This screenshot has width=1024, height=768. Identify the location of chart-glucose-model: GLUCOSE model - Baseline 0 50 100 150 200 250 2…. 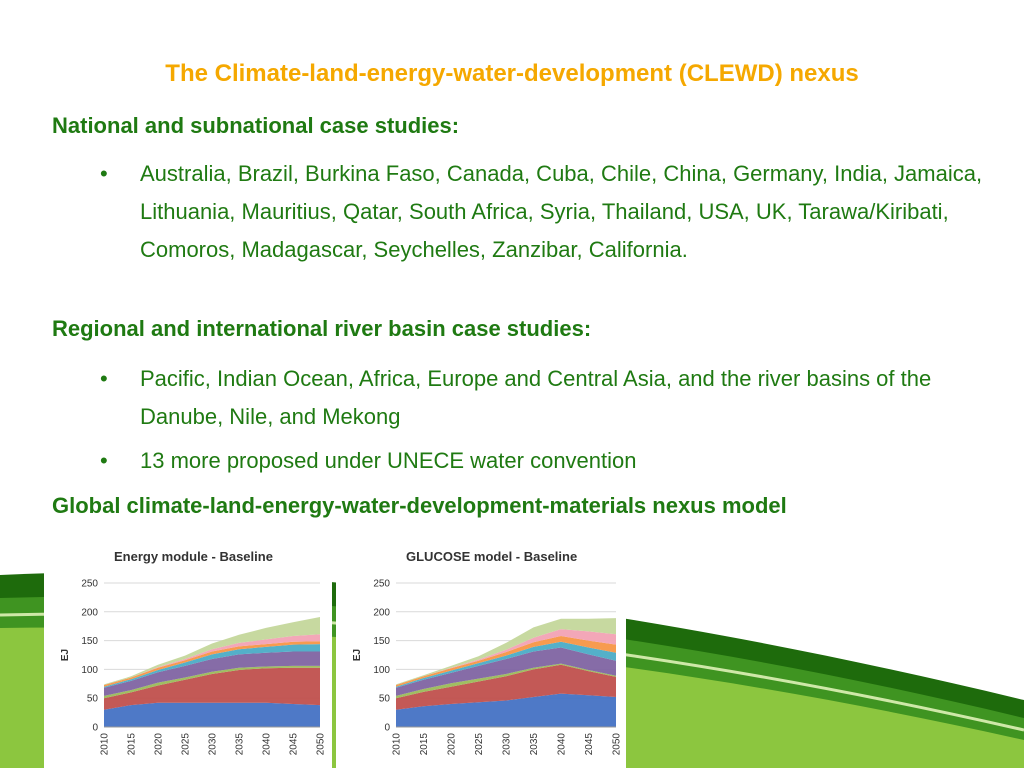
(481, 651).